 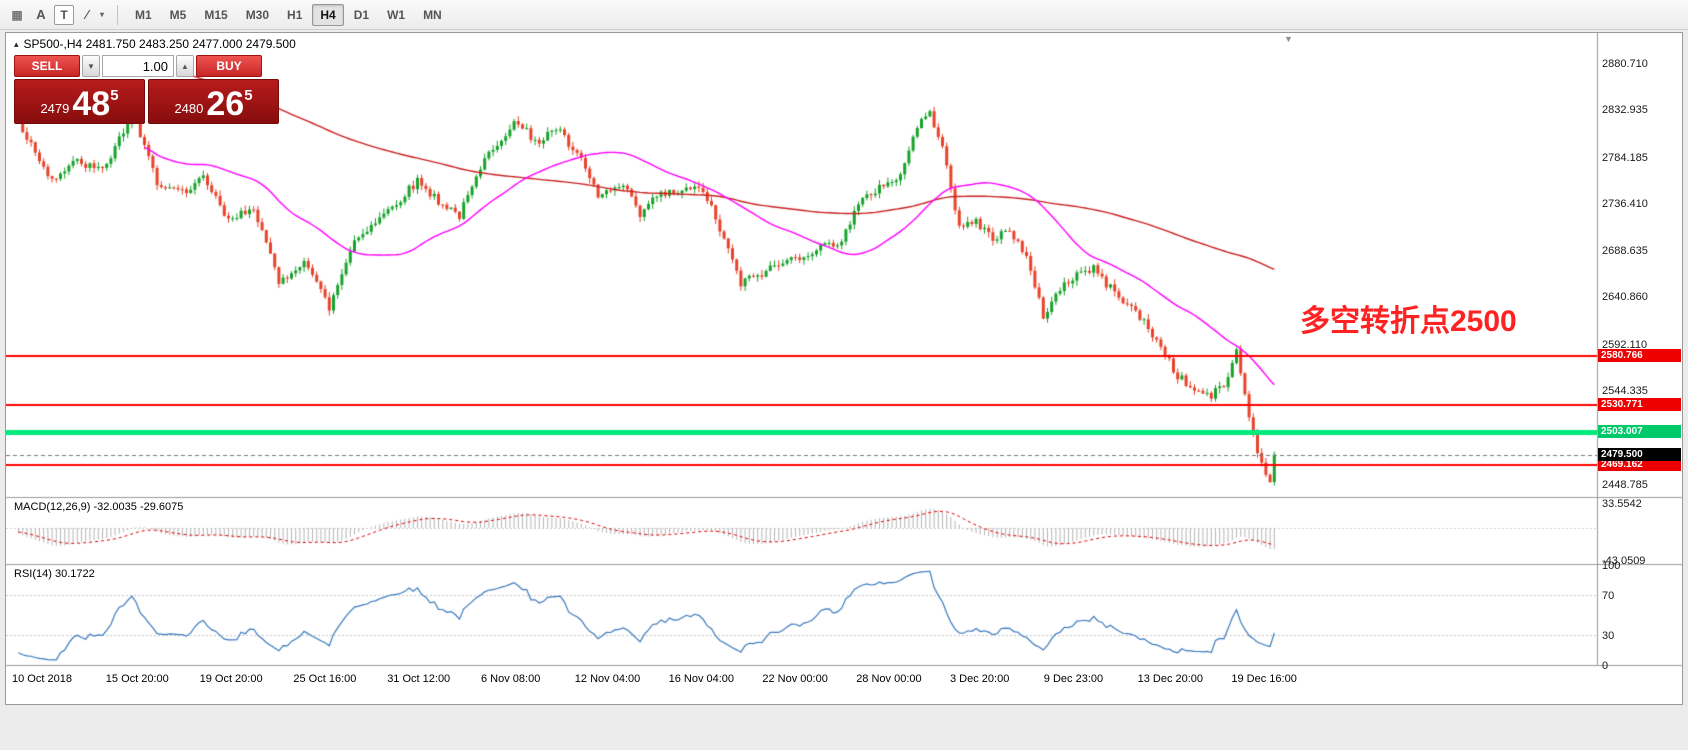 I want to click on price-line-label: 2530.771, so click(x=1639, y=404).